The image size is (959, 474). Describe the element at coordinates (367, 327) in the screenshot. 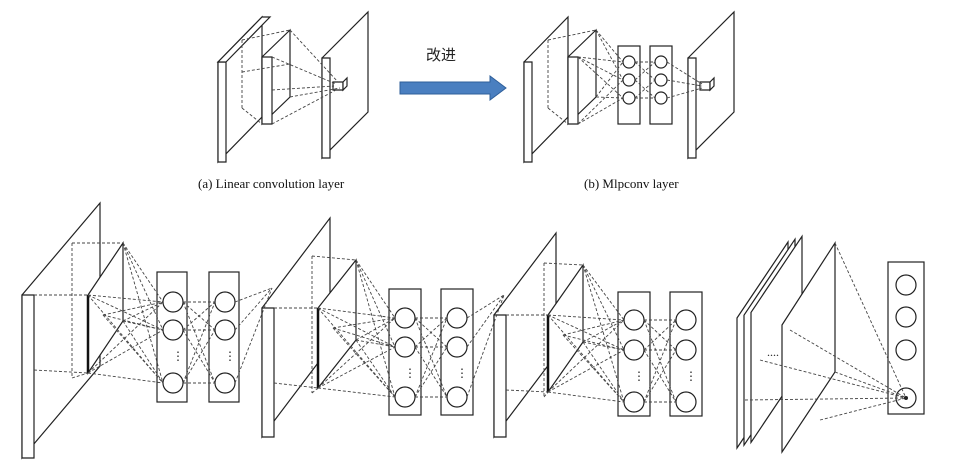

I see `mlpconv-block-2: ⋮ ⋮` at that location.